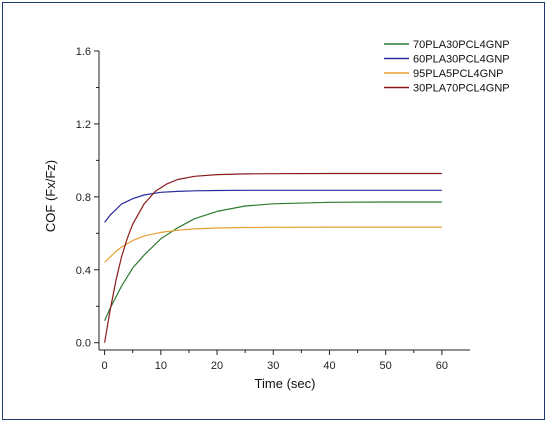  What do you see at coordinates (83, 125) in the screenshot?
I see `y-tick-label: 1.2` at bounding box center [83, 125].